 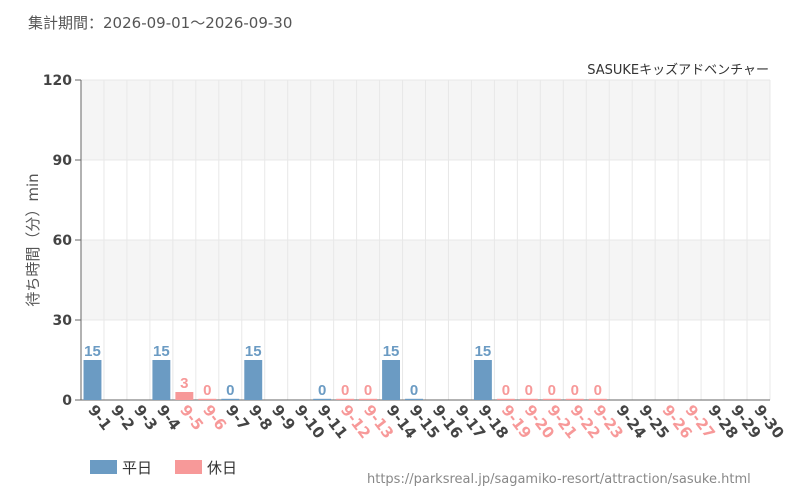 What do you see at coordinates (191, 417) in the screenshot?
I see `x-tick-label: 9-5` at bounding box center [191, 417].